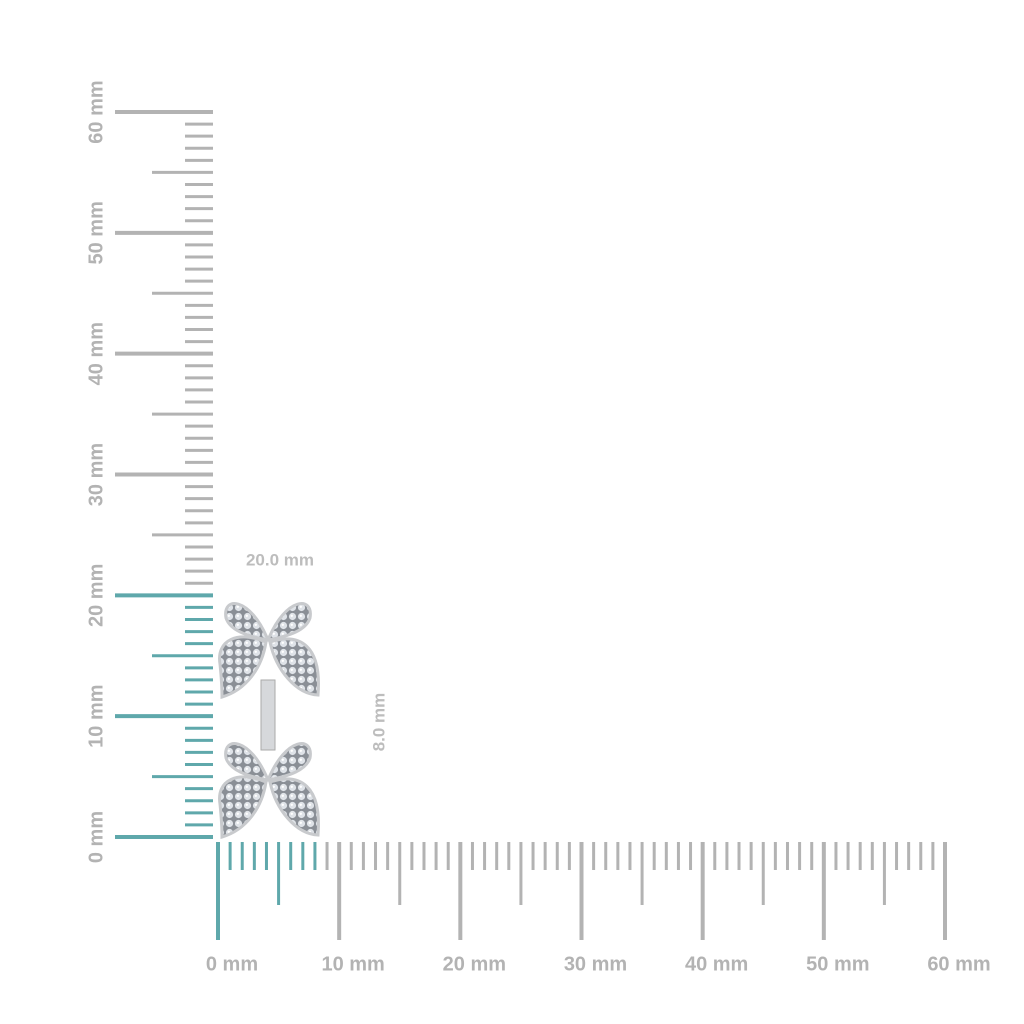  I want to click on butterfly-bottom, so click(269, 791).